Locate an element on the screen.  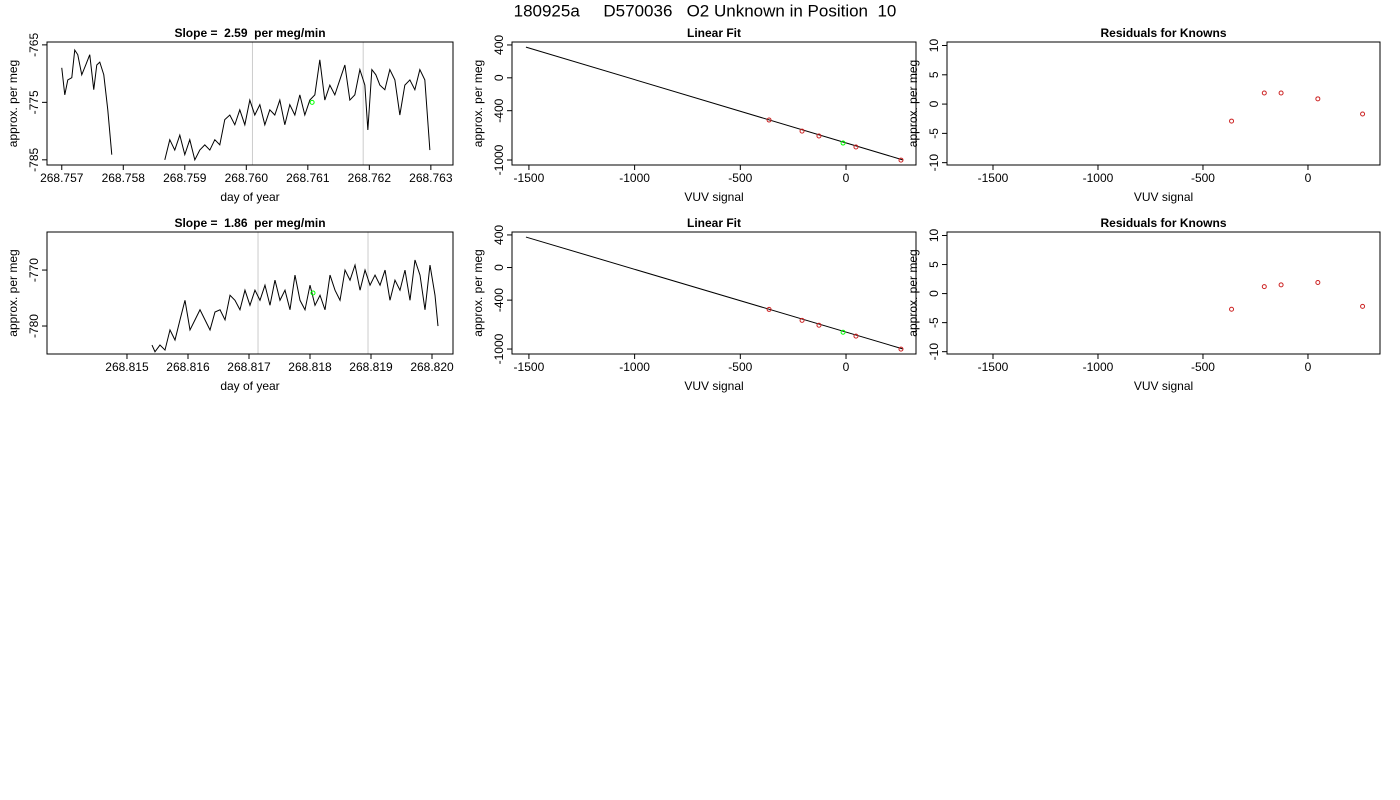
y-tick-label: -765 is located at coordinates (34, 45).